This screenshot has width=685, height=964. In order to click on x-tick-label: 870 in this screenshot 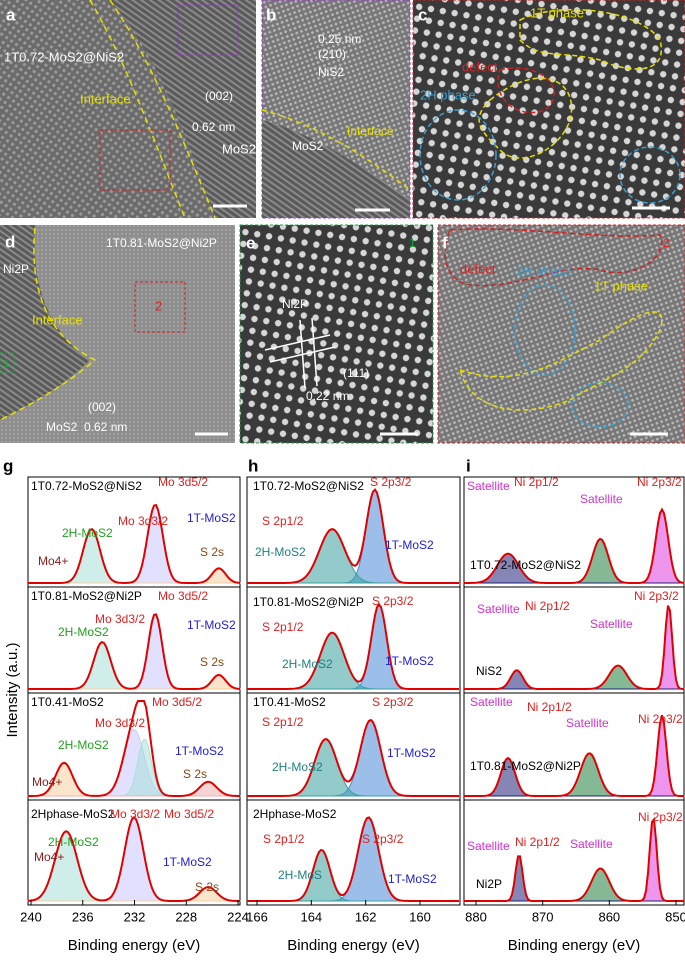, I will do `click(543, 916)`.